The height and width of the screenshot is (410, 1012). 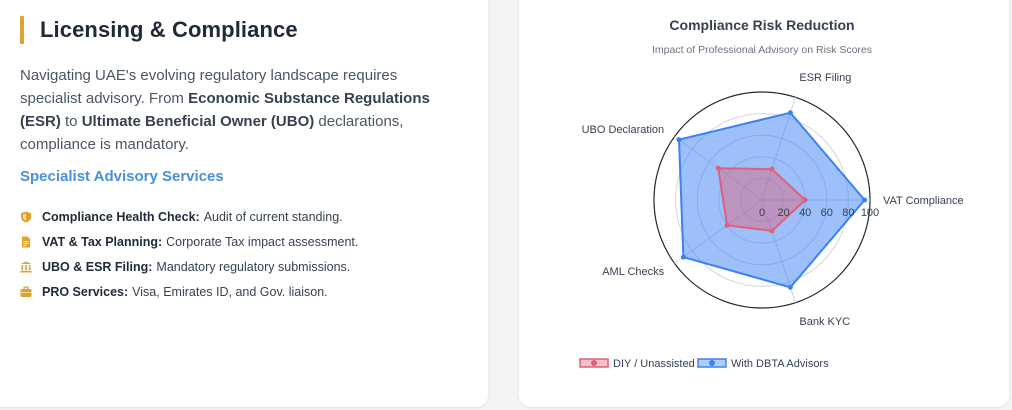 What do you see at coordinates (85, 291) in the screenshot?
I see `service-label: PRO Services:` at bounding box center [85, 291].